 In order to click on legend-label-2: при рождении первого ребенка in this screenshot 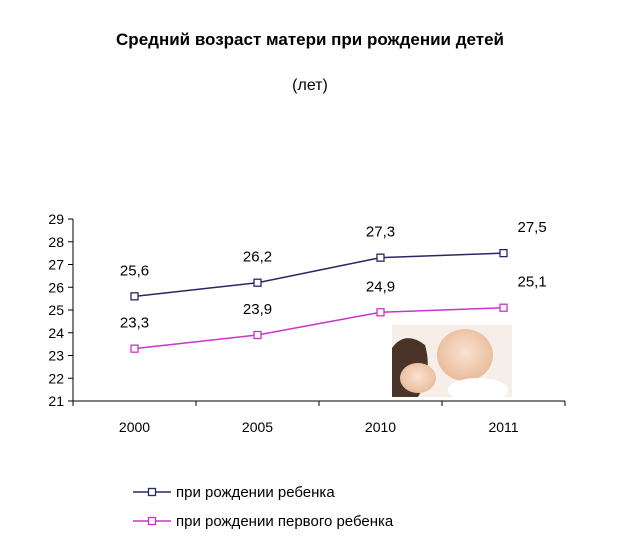, I will do `click(285, 521)`.